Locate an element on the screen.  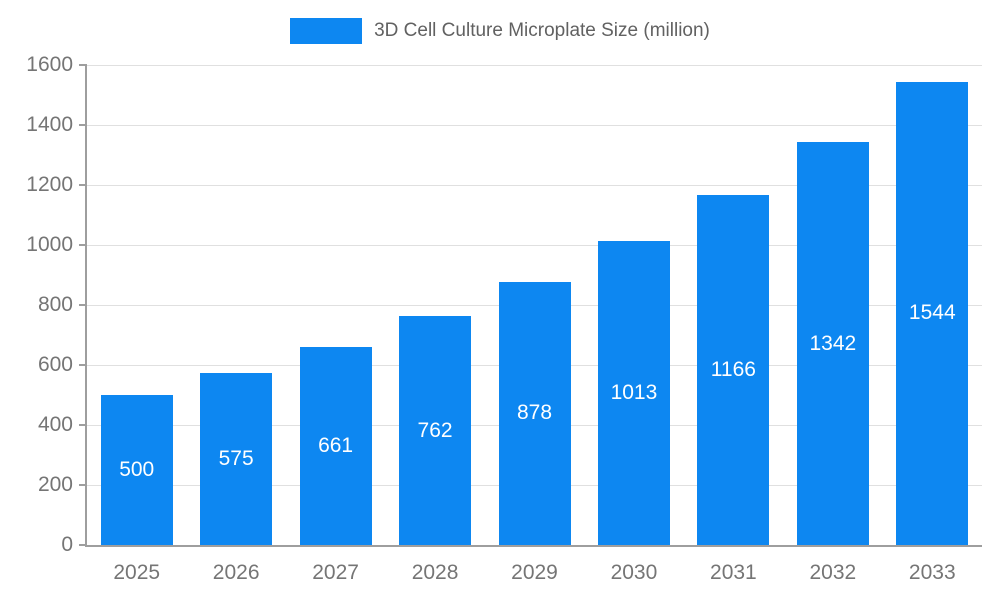
bar-2026: 575 is located at coordinates (236, 458).